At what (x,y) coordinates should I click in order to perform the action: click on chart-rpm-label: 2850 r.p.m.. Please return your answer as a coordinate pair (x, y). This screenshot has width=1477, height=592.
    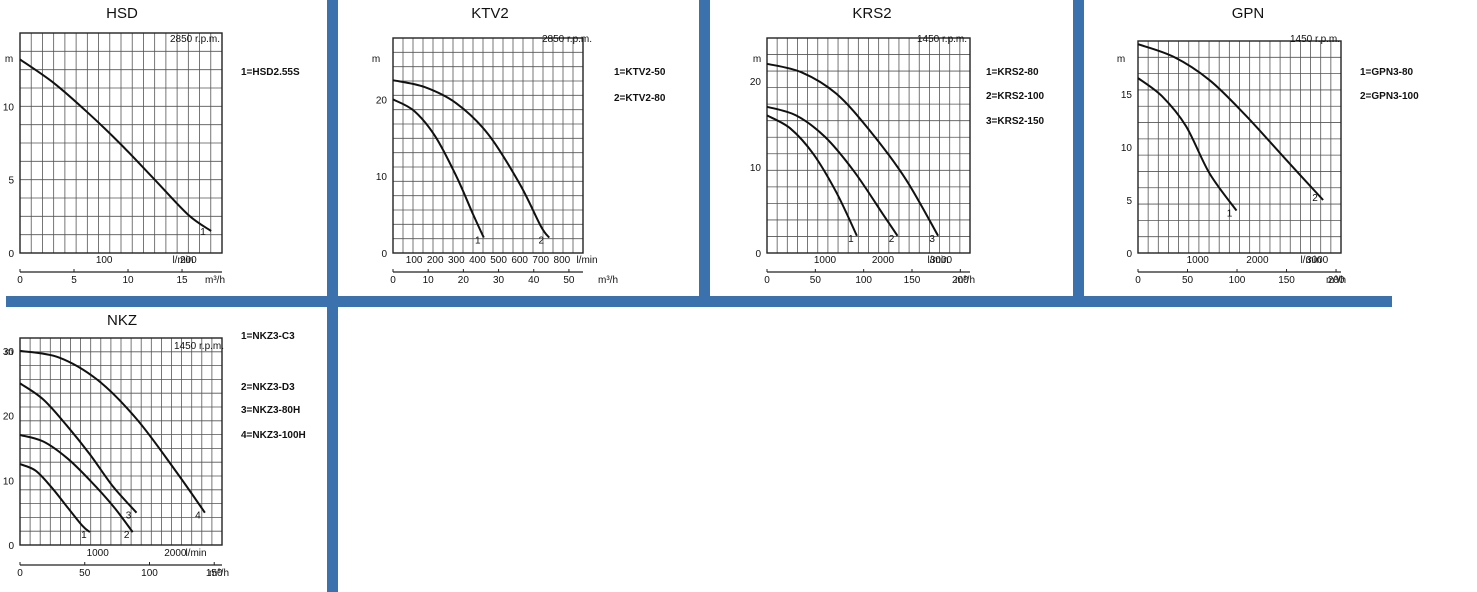
    Looking at the image, I should click on (567, 39).